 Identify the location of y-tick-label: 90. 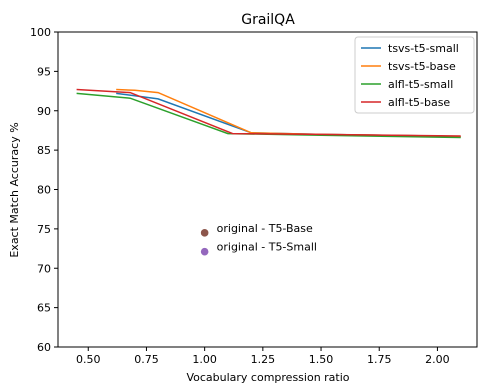
(44, 111).